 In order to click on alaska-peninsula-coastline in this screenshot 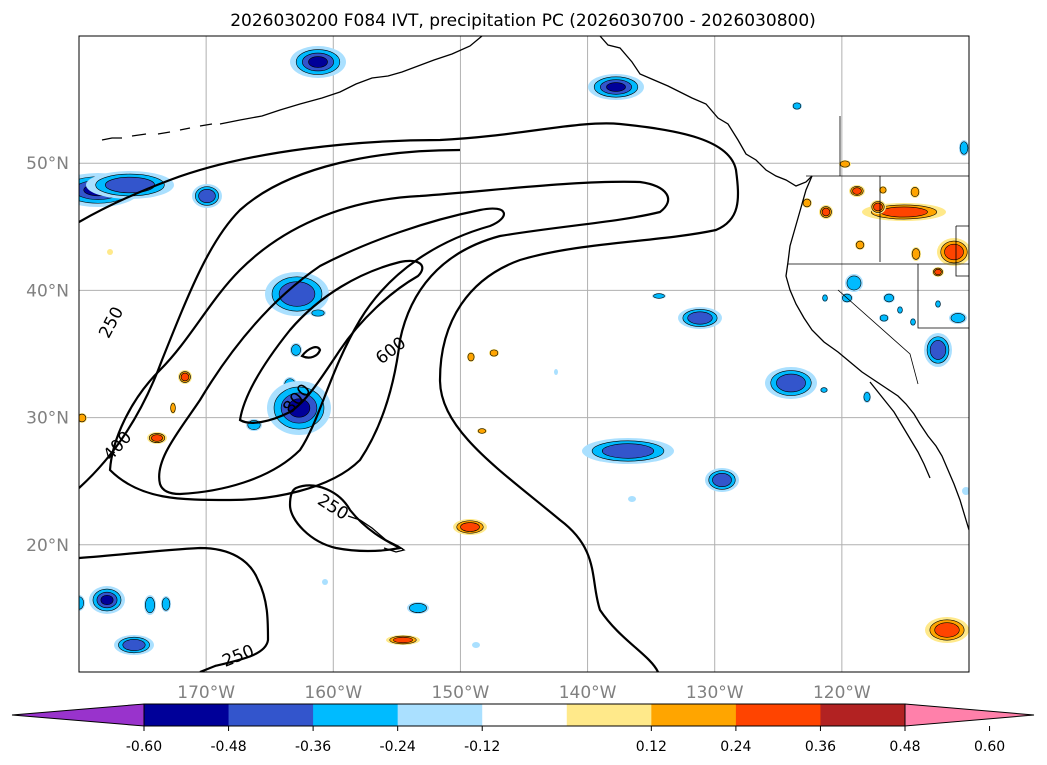, I will do `click(351, 80)`.